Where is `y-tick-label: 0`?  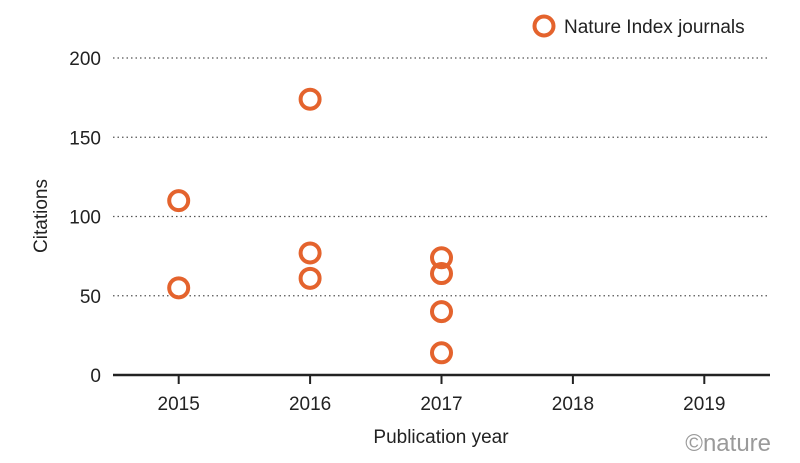
y-tick-label: 0 is located at coordinates (95, 376).